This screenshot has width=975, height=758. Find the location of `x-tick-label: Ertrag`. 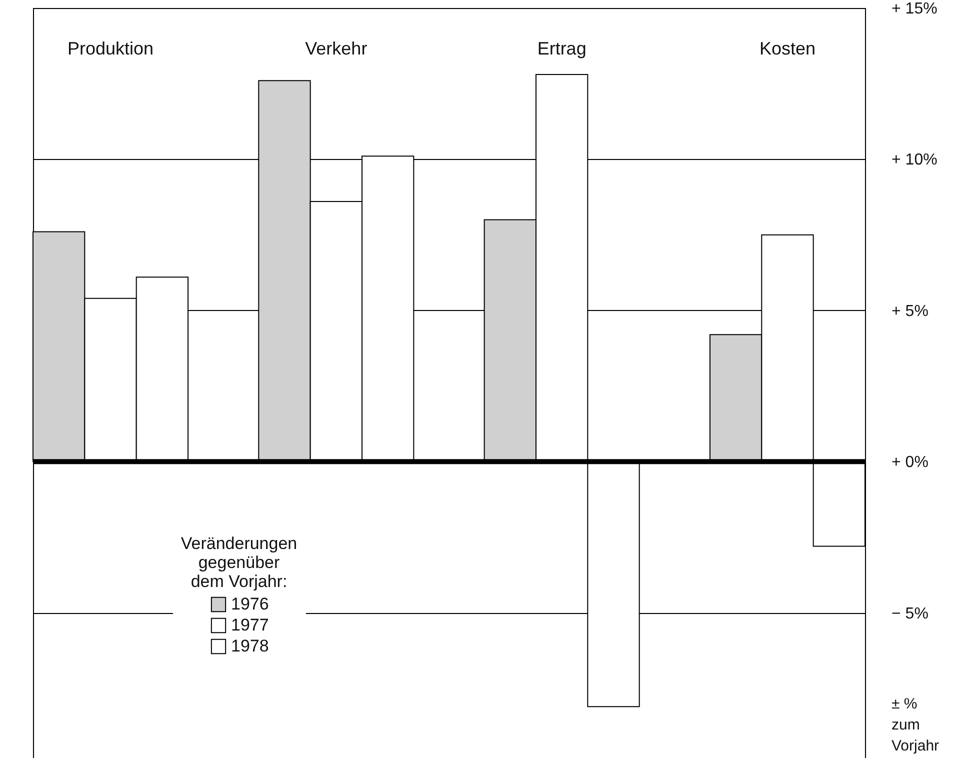

x-tick-label: Ertrag is located at coordinates (561, 48).